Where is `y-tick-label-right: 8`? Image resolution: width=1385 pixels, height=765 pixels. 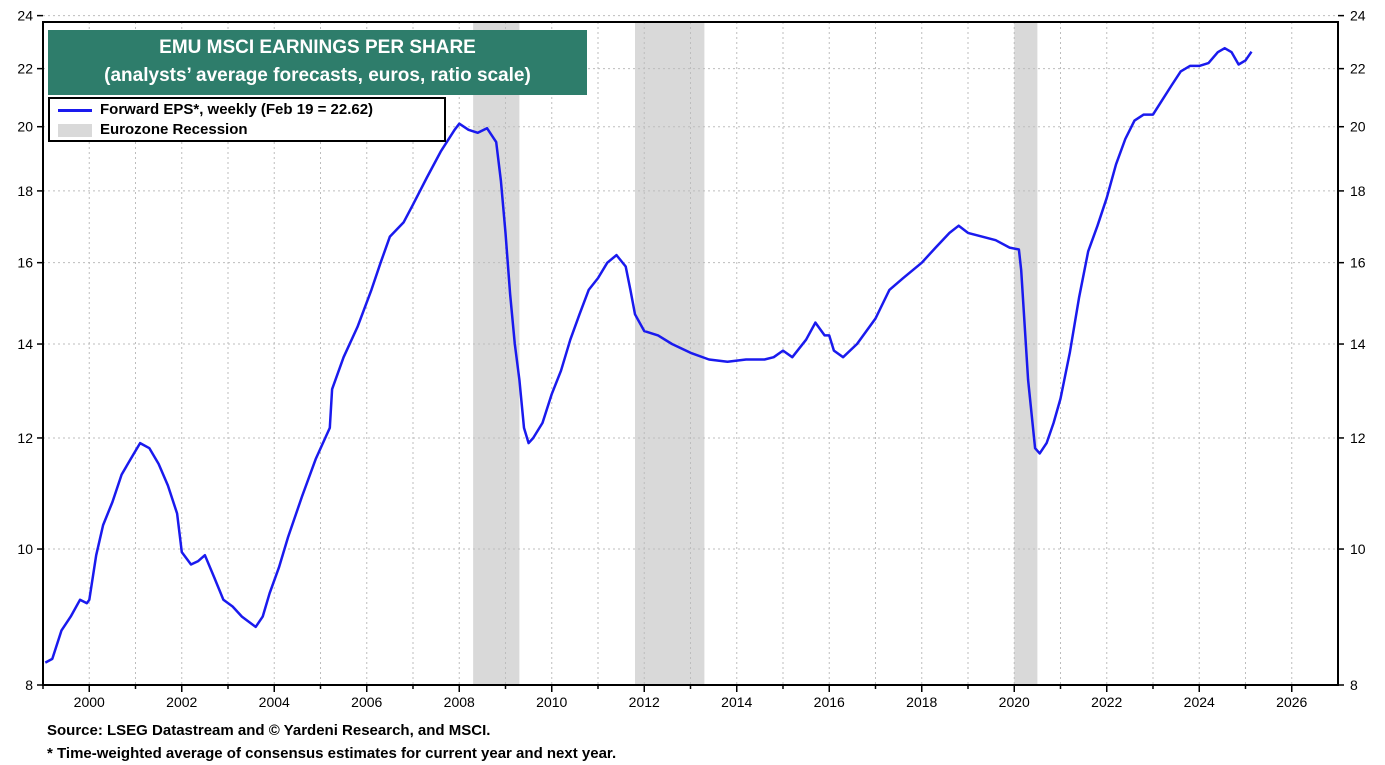
y-tick-label-right: 8 is located at coordinates (1354, 685).